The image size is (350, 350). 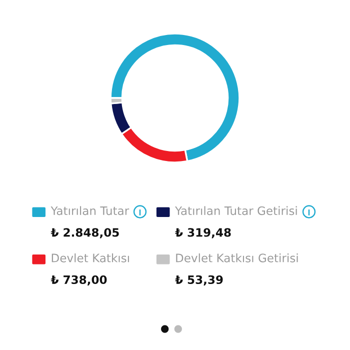 What do you see at coordinates (235, 211) in the screenshot?
I see `legend-label: Yatırılan Tutar Getirisi` at bounding box center [235, 211].